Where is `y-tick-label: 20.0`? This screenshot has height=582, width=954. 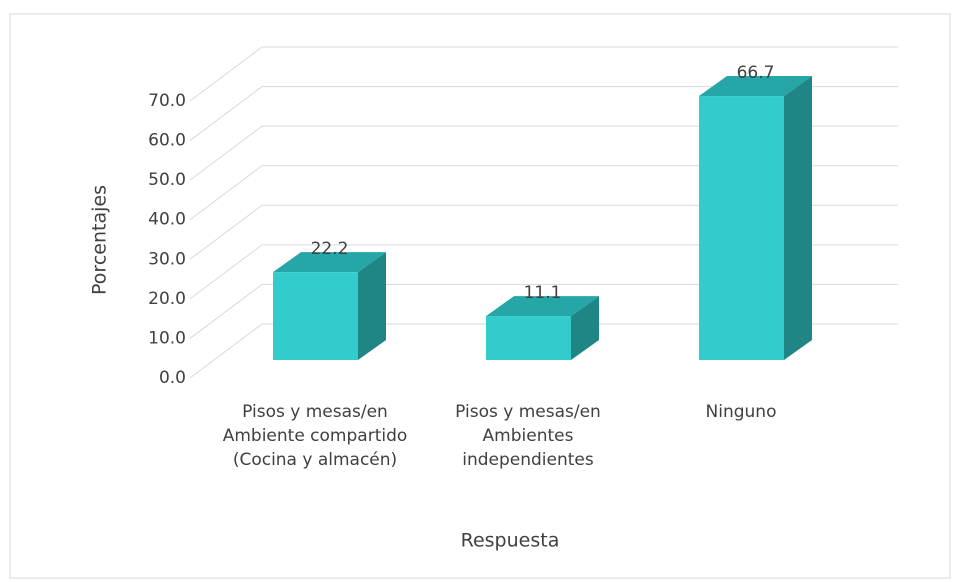 y-tick-label: 20.0 is located at coordinates (167, 299).